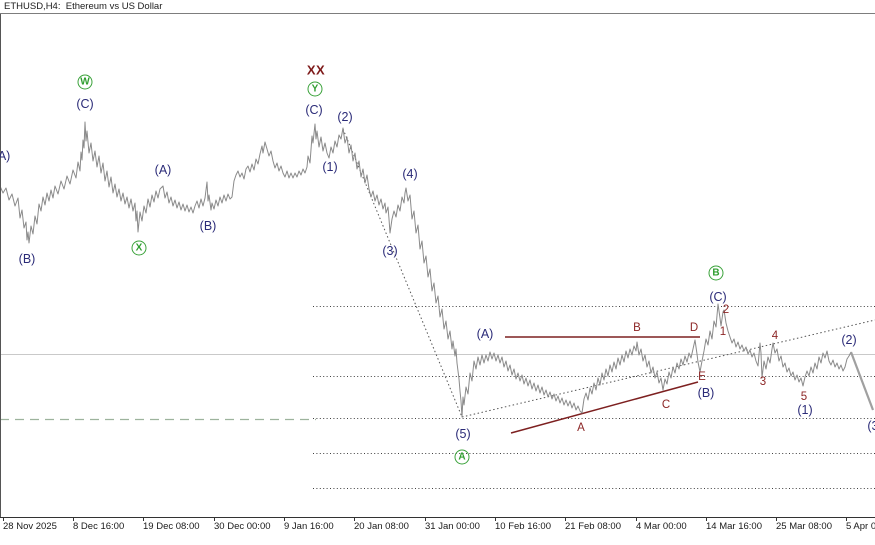  Describe the element at coordinates (309, 526) in the screenshot. I see `x-axis-label: 9 Jan 16:00` at that location.